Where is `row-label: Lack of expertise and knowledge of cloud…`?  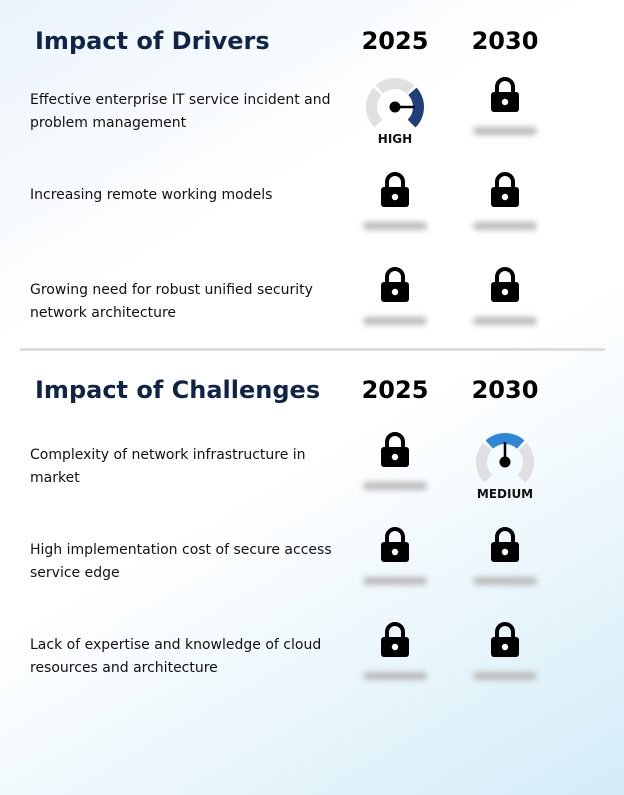 row-label: Lack of expertise and knowledge of cloud… is located at coordinates (176, 656).